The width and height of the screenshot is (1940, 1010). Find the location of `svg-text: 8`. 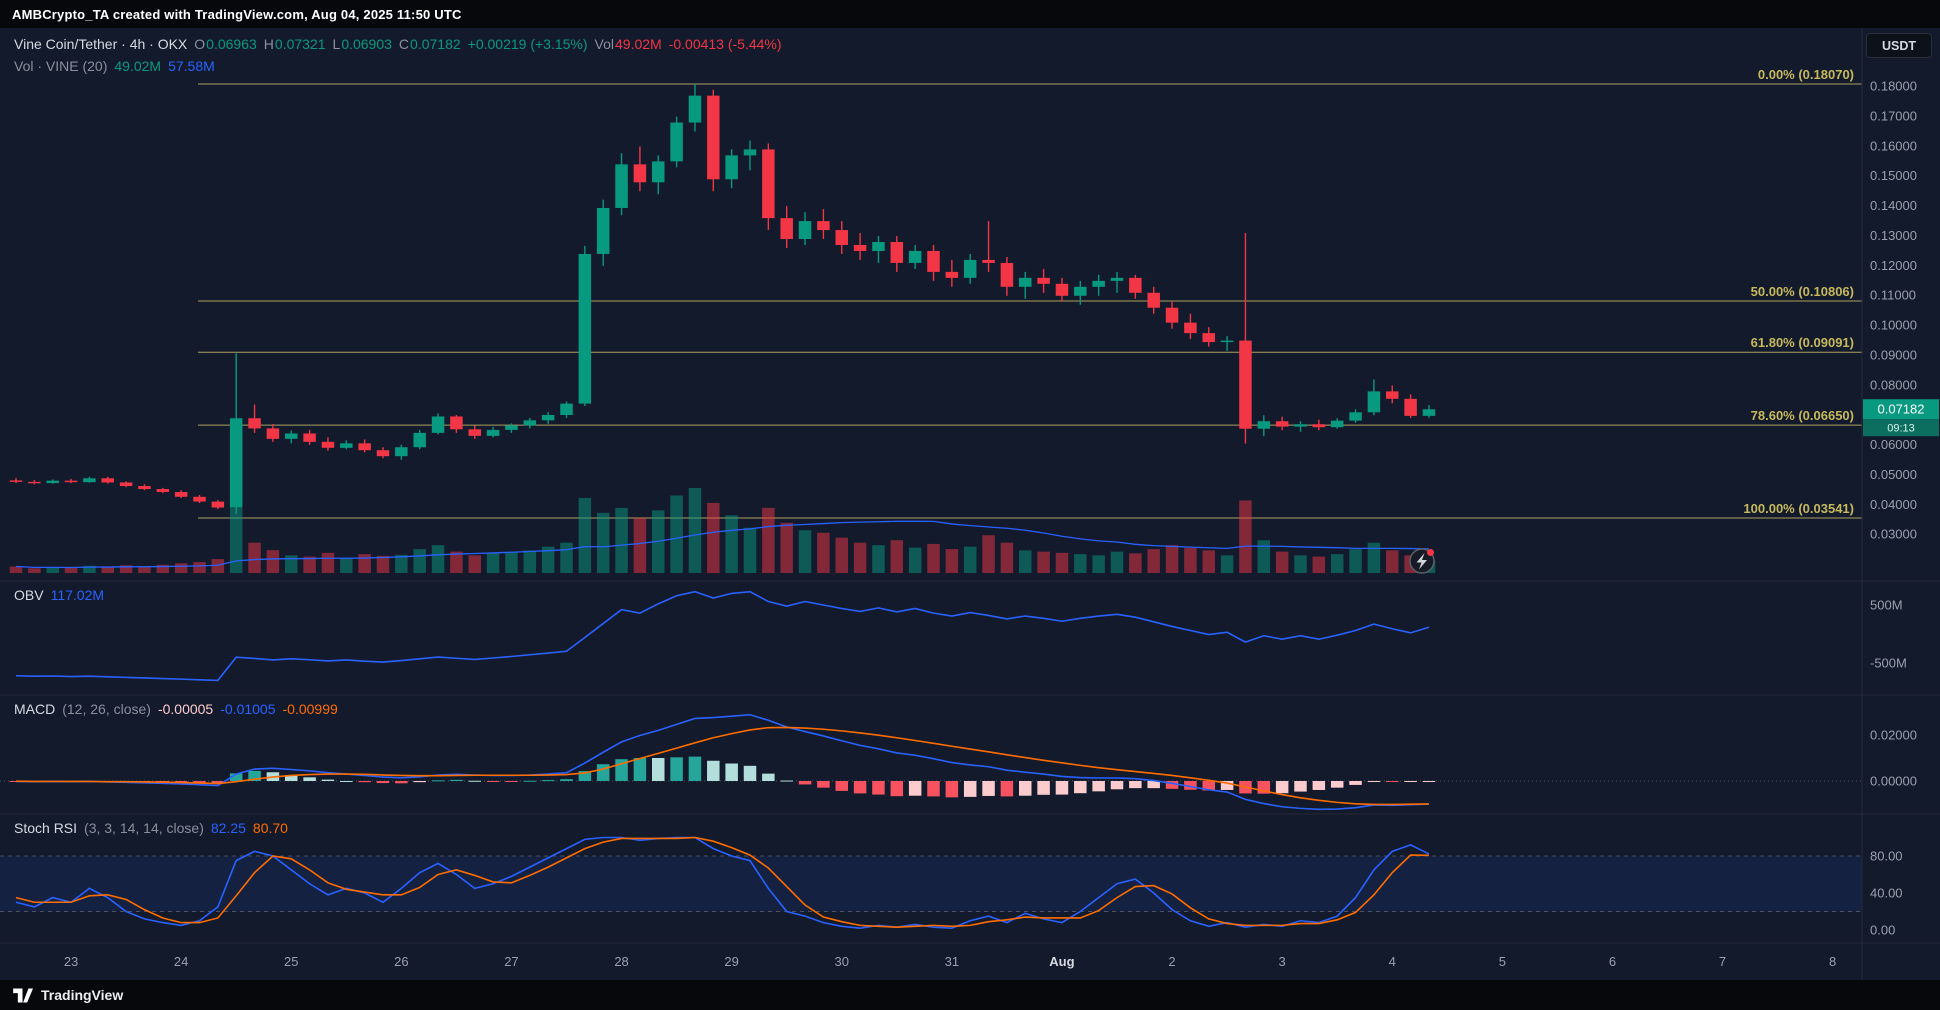

svg-text: 8 is located at coordinates (1832, 961).